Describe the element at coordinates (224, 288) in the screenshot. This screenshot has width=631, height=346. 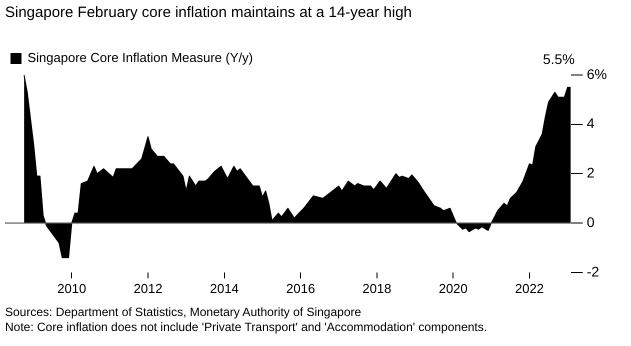
I see `x-tick-label: 2014` at that location.